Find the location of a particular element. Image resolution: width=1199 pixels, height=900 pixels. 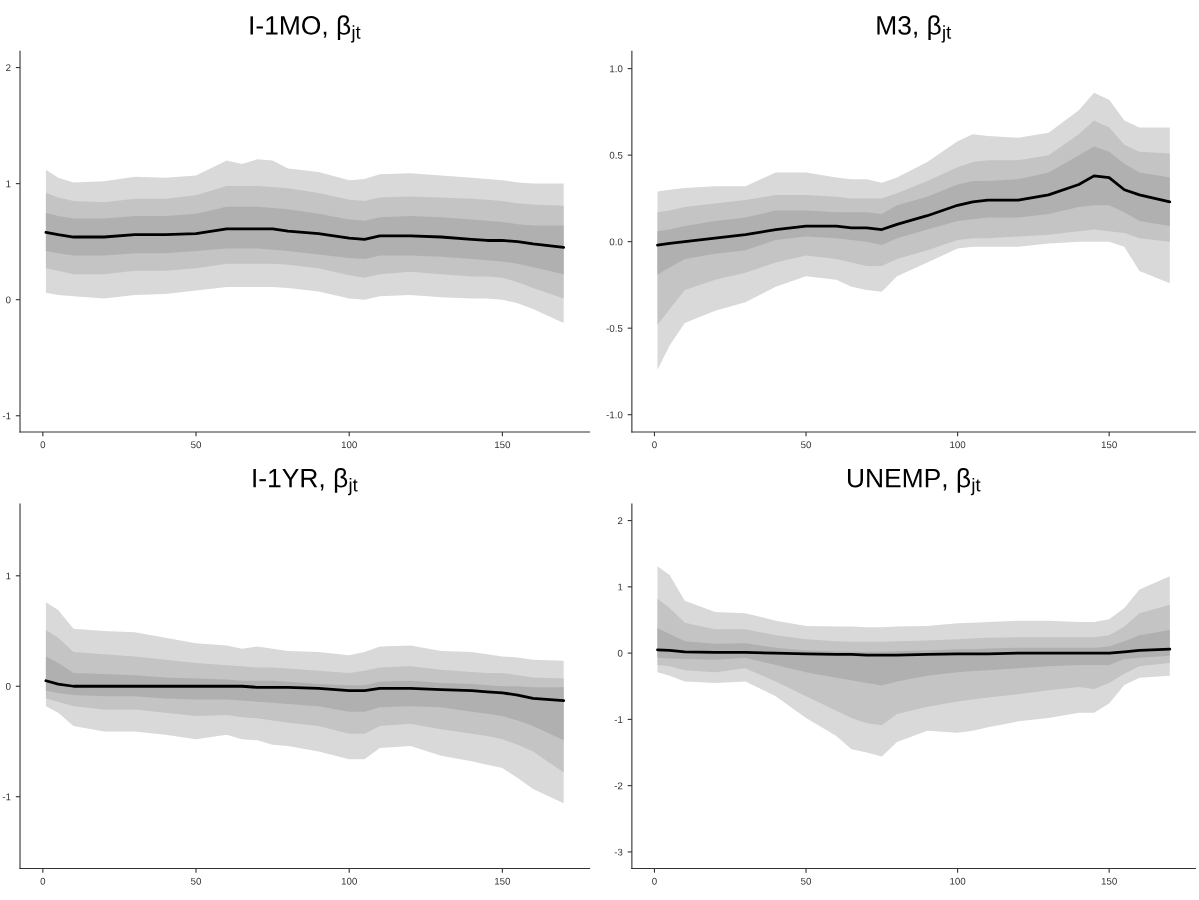

chart-title: M3, β$_{jt}$ is located at coordinates (914, 29).